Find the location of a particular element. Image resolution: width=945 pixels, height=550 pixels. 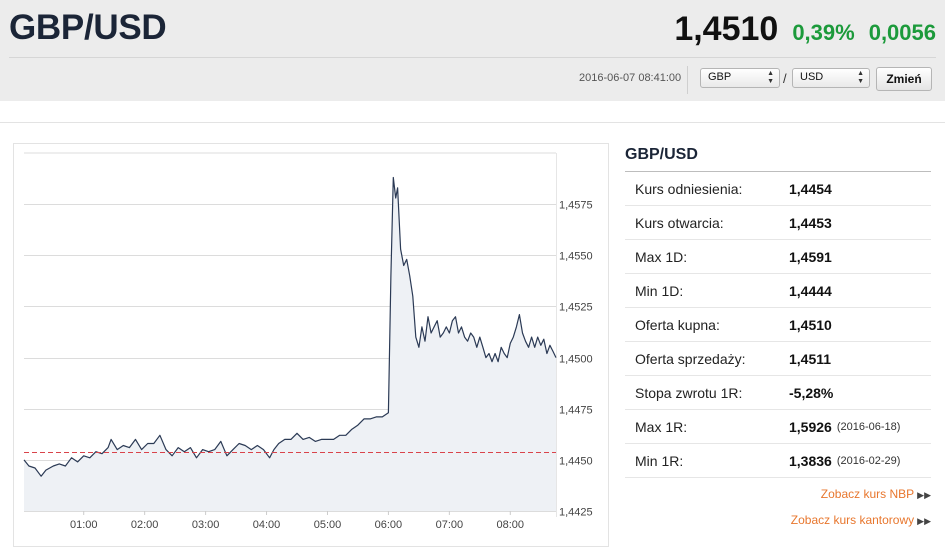

stat-label: Oferta kupna: is located at coordinates (677, 324).